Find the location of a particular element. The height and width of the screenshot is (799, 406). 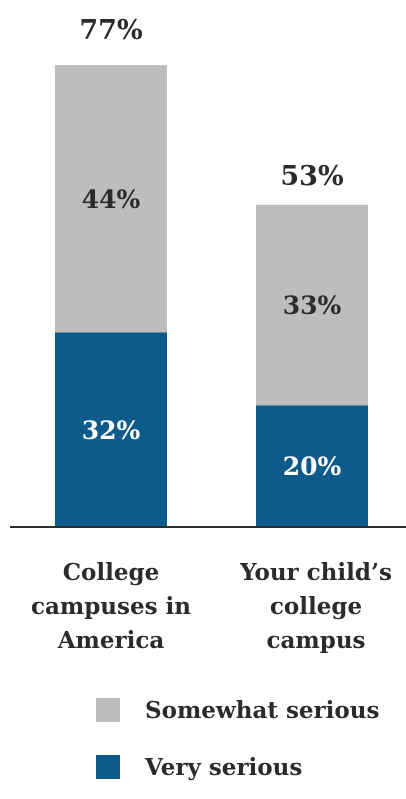

legend-label-very-serious: Very serious is located at coordinates (223, 767).